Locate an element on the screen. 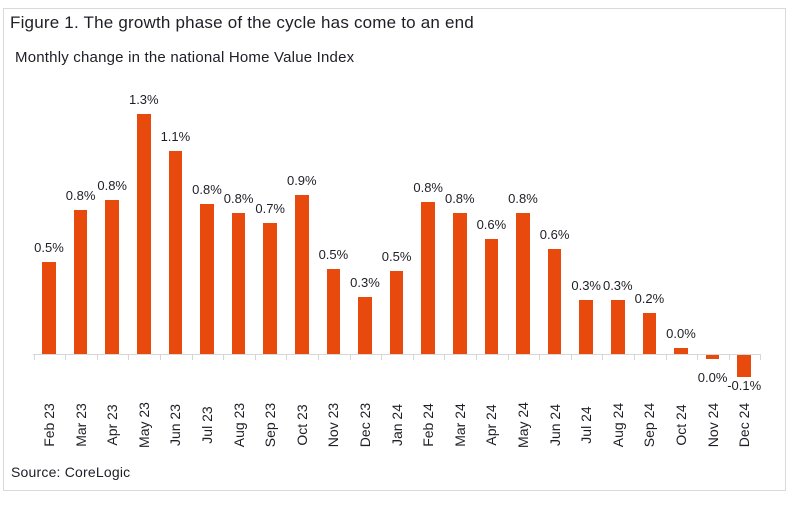 The image size is (799, 509). x-axis-label: Feb 23 is located at coordinates (49, 425).